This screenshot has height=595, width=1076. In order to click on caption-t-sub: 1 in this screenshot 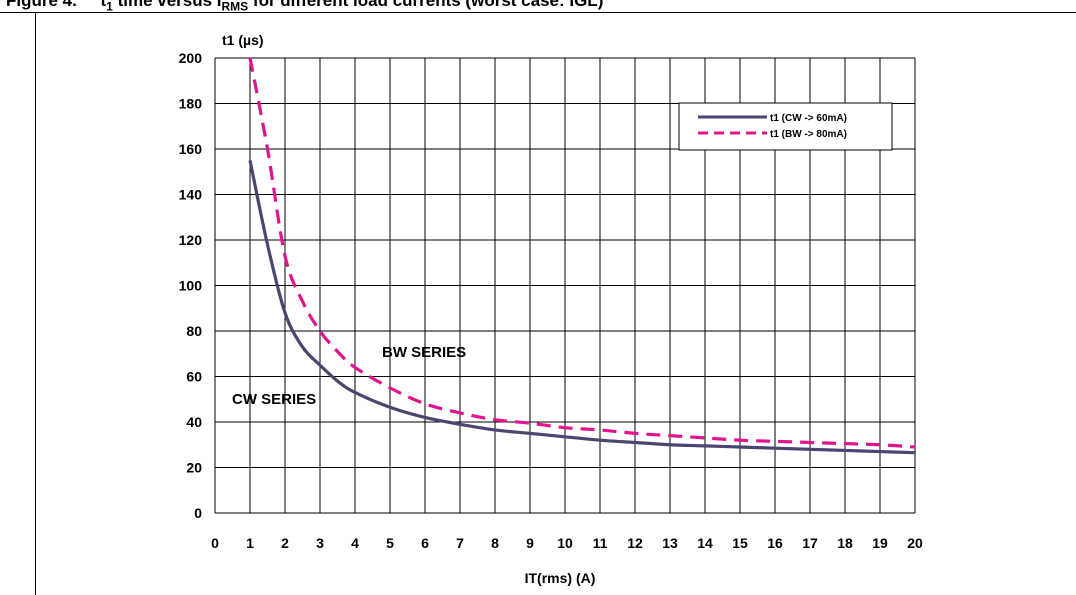, I will do `click(109, 7)`.